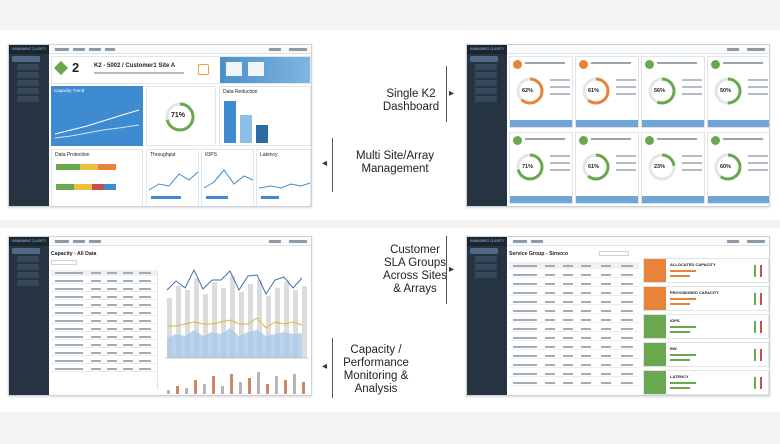  Describe the element at coordinates (203, 69) in the screenshot. I see `alert-icon` at that location.